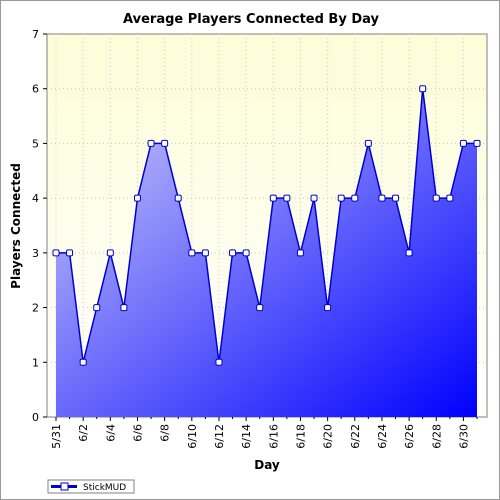 The width and height of the screenshot is (500, 500). What do you see at coordinates (267, 465) in the screenshot?
I see `x-axis-label: Day` at bounding box center [267, 465].